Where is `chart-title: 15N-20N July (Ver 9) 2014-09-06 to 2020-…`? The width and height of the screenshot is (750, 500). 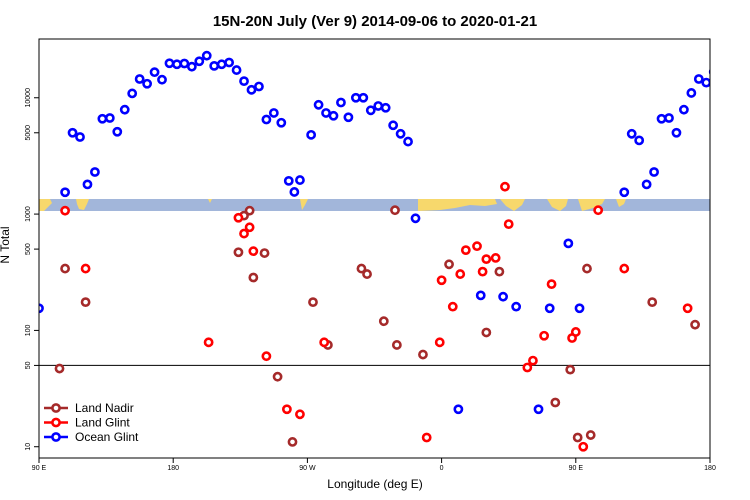
chart-title: 15N-20N July (Ver 9) 2014-09-06 to 2020-… is located at coordinates (375, 21).